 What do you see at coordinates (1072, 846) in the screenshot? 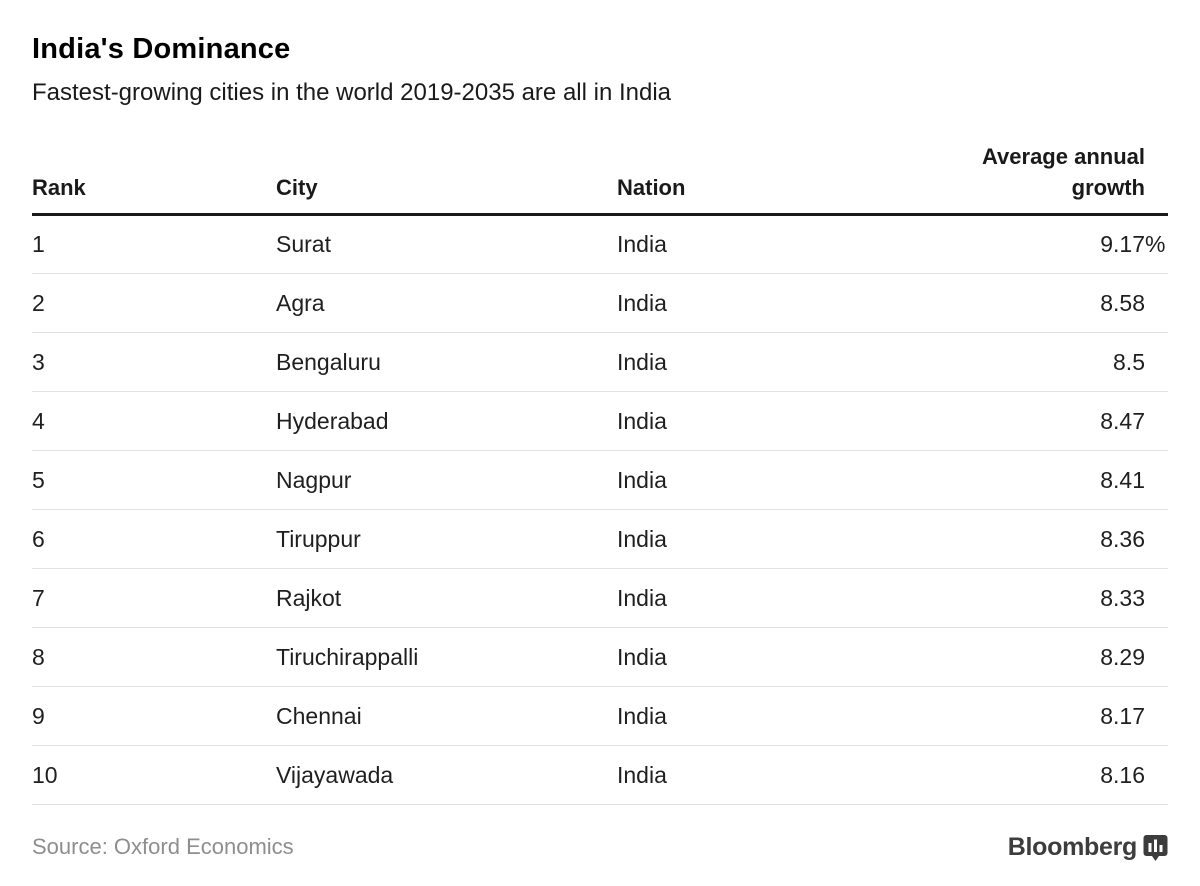
I see `bloomberg-wordmark: Bloomberg` at bounding box center [1072, 846].